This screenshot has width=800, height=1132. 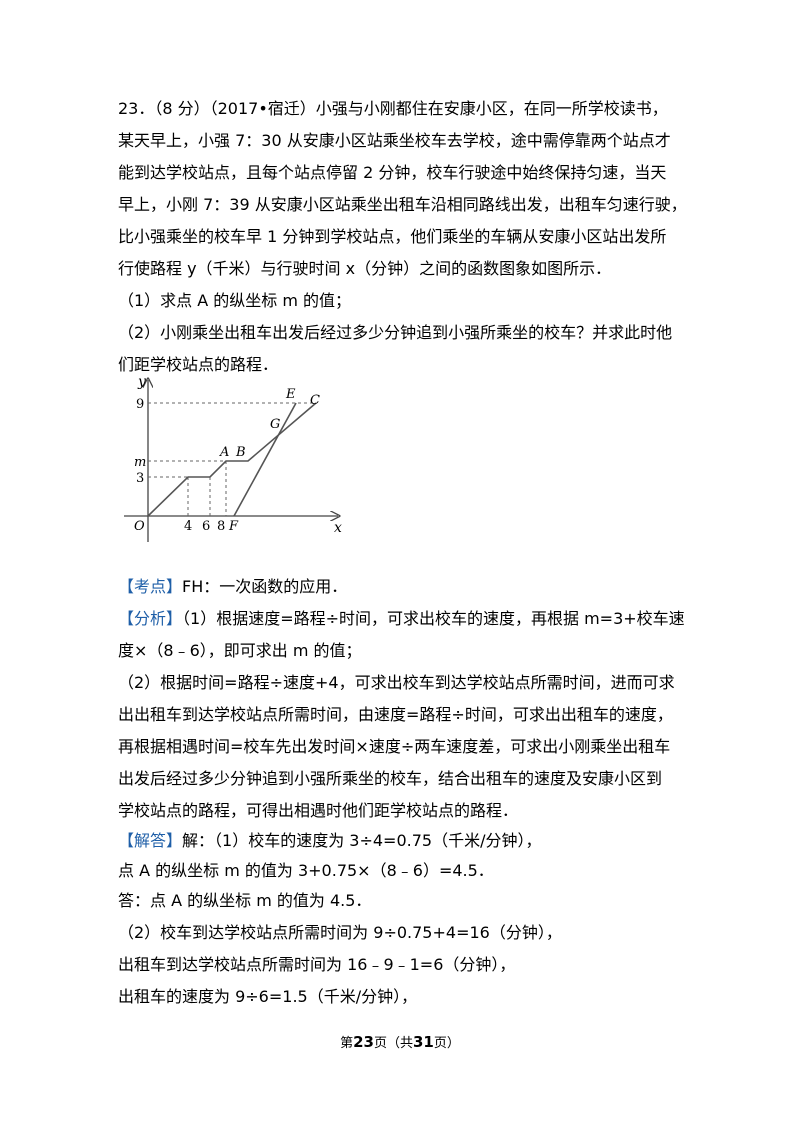 I want to click on x-tick-6: 6, so click(x=206, y=526).